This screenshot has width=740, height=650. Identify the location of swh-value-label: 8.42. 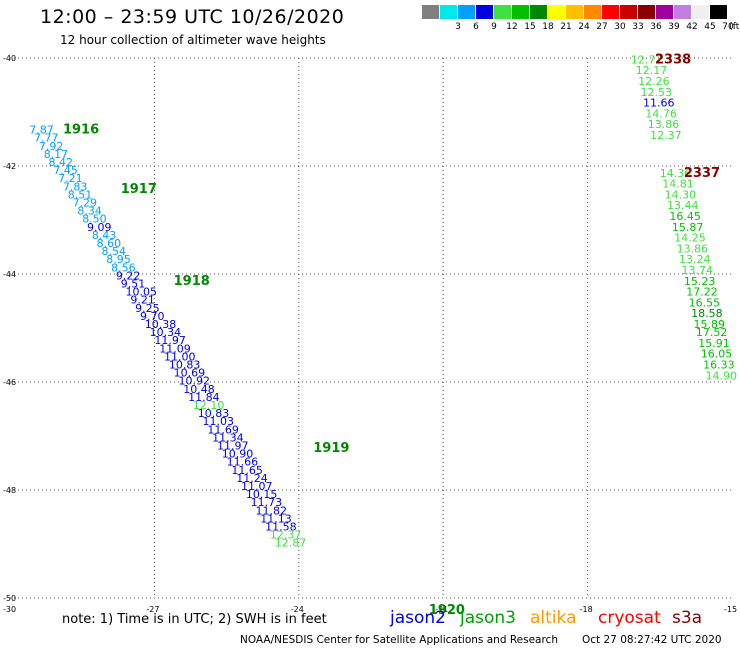
(61, 162).